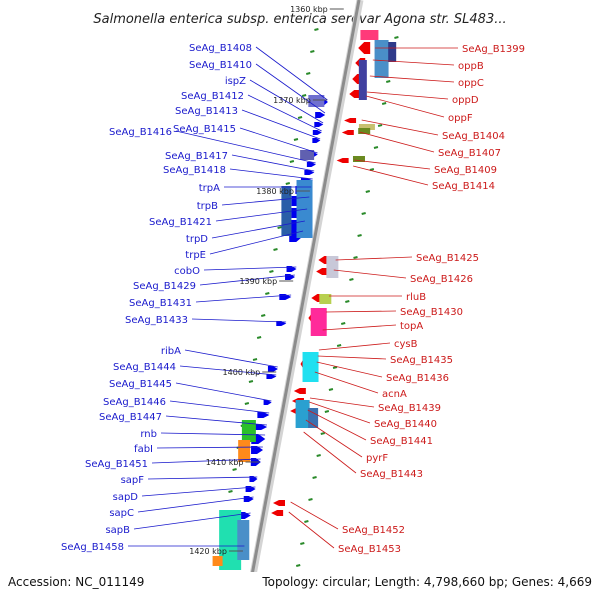 The width and height of the screenshot is (600, 600). What do you see at coordinates (373, 530) in the screenshot?
I see `right-gene-label: SeAg_B1452` at bounding box center [373, 530].